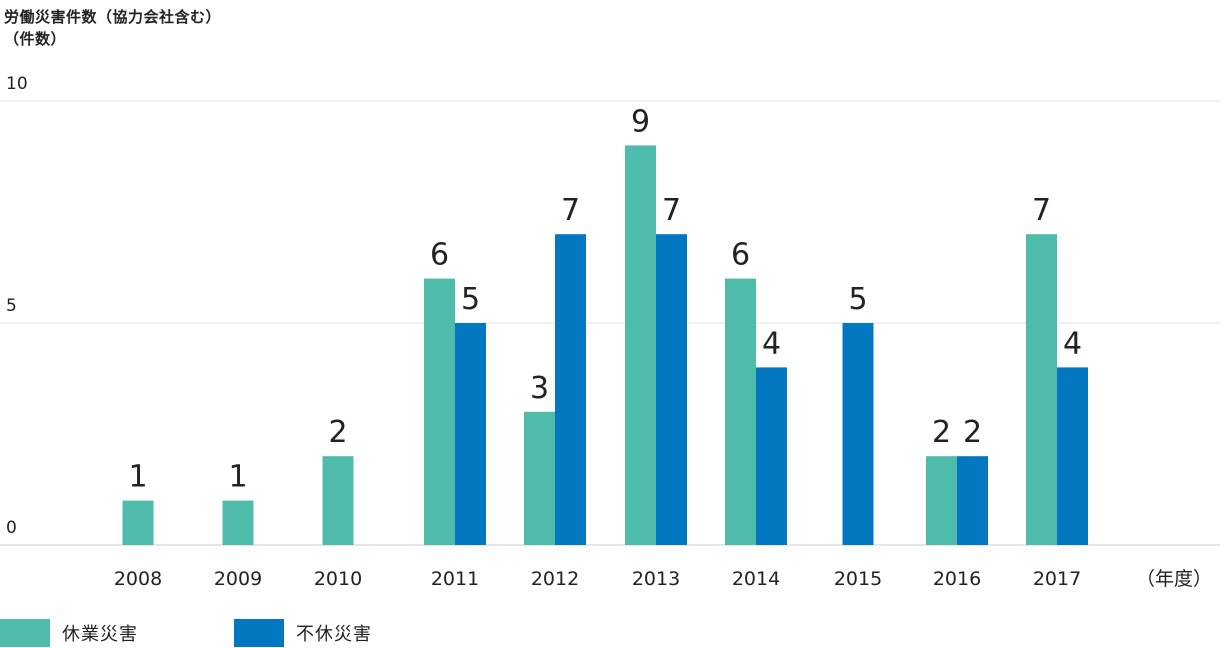 This screenshot has height=648, width=1228. What do you see at coordinates (113, 17) in the screenshot?
I see `chart-title: 労働災害件数（協力会社含む）` at bounding box center [113, 17].